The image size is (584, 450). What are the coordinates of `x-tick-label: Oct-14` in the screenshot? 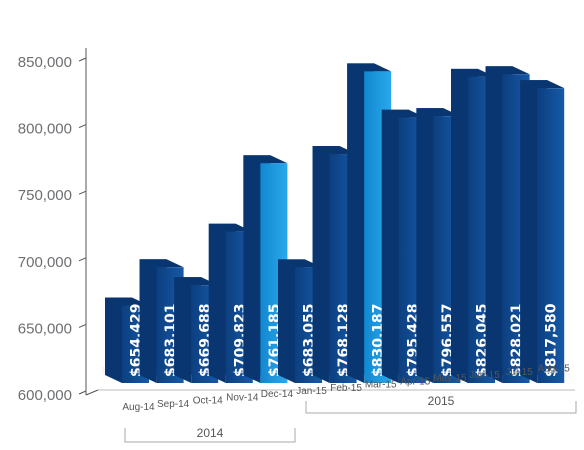 It's located at (208, 401).